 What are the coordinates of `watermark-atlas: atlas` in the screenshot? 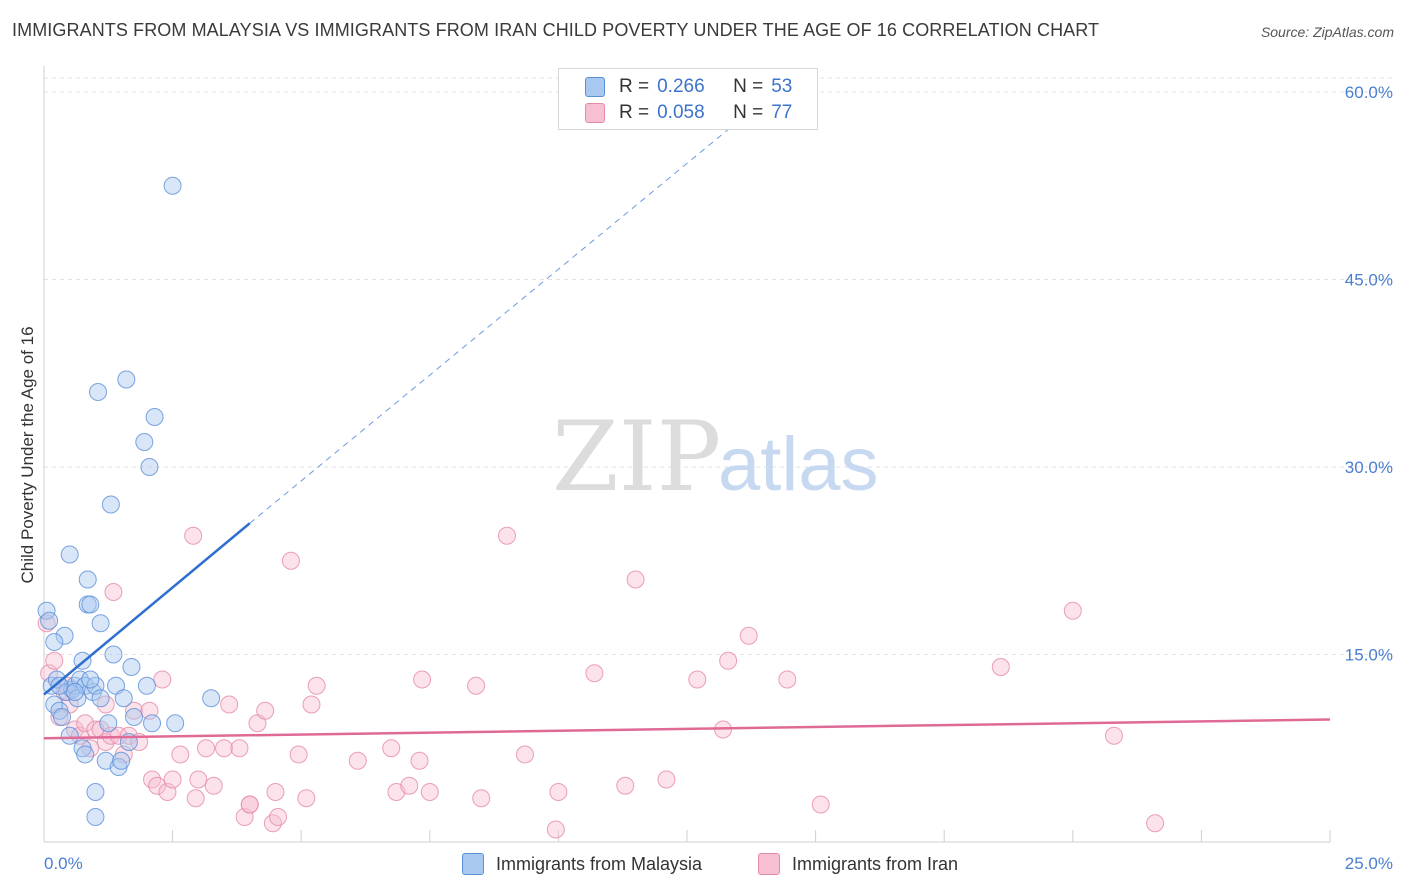 It's located at (798, 464).